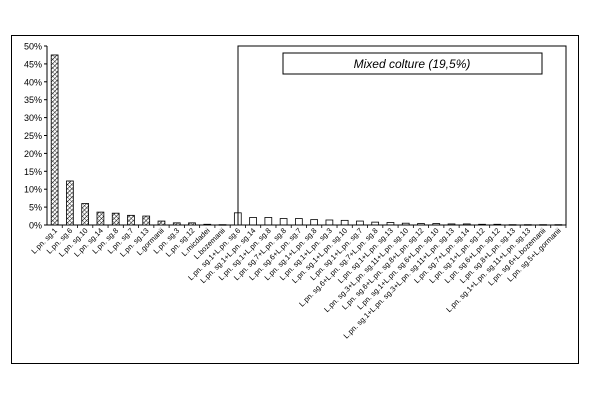 Image resolution: width=600 pixels, height=401 pixels. What do you see at coordinates (35, 226) in the screenshot?
I see `y-tick-label: 0%` at bounding box center [35, 226].